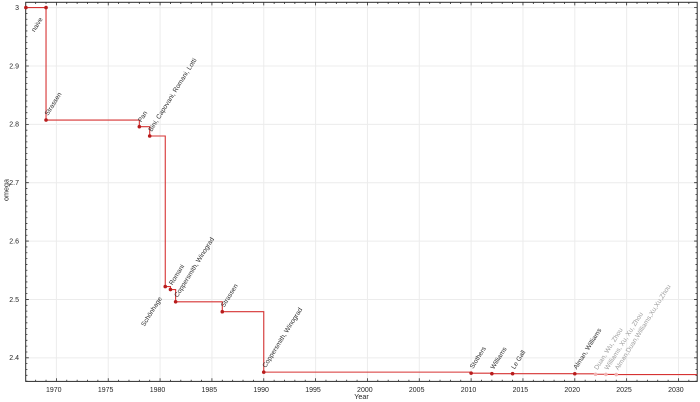 The height and width of the screenshot is (402, 700). Describe the element at coordinates (14, 358) in the screenshot. I see `svg-text: 2.4` at that location.